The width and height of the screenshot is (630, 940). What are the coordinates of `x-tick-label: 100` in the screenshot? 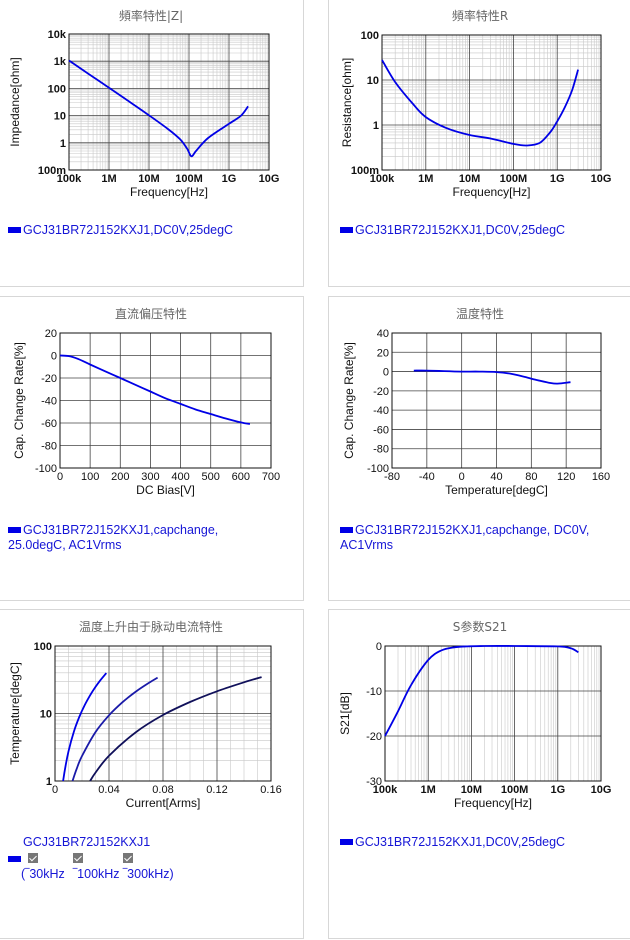 It's located at (90, 477).